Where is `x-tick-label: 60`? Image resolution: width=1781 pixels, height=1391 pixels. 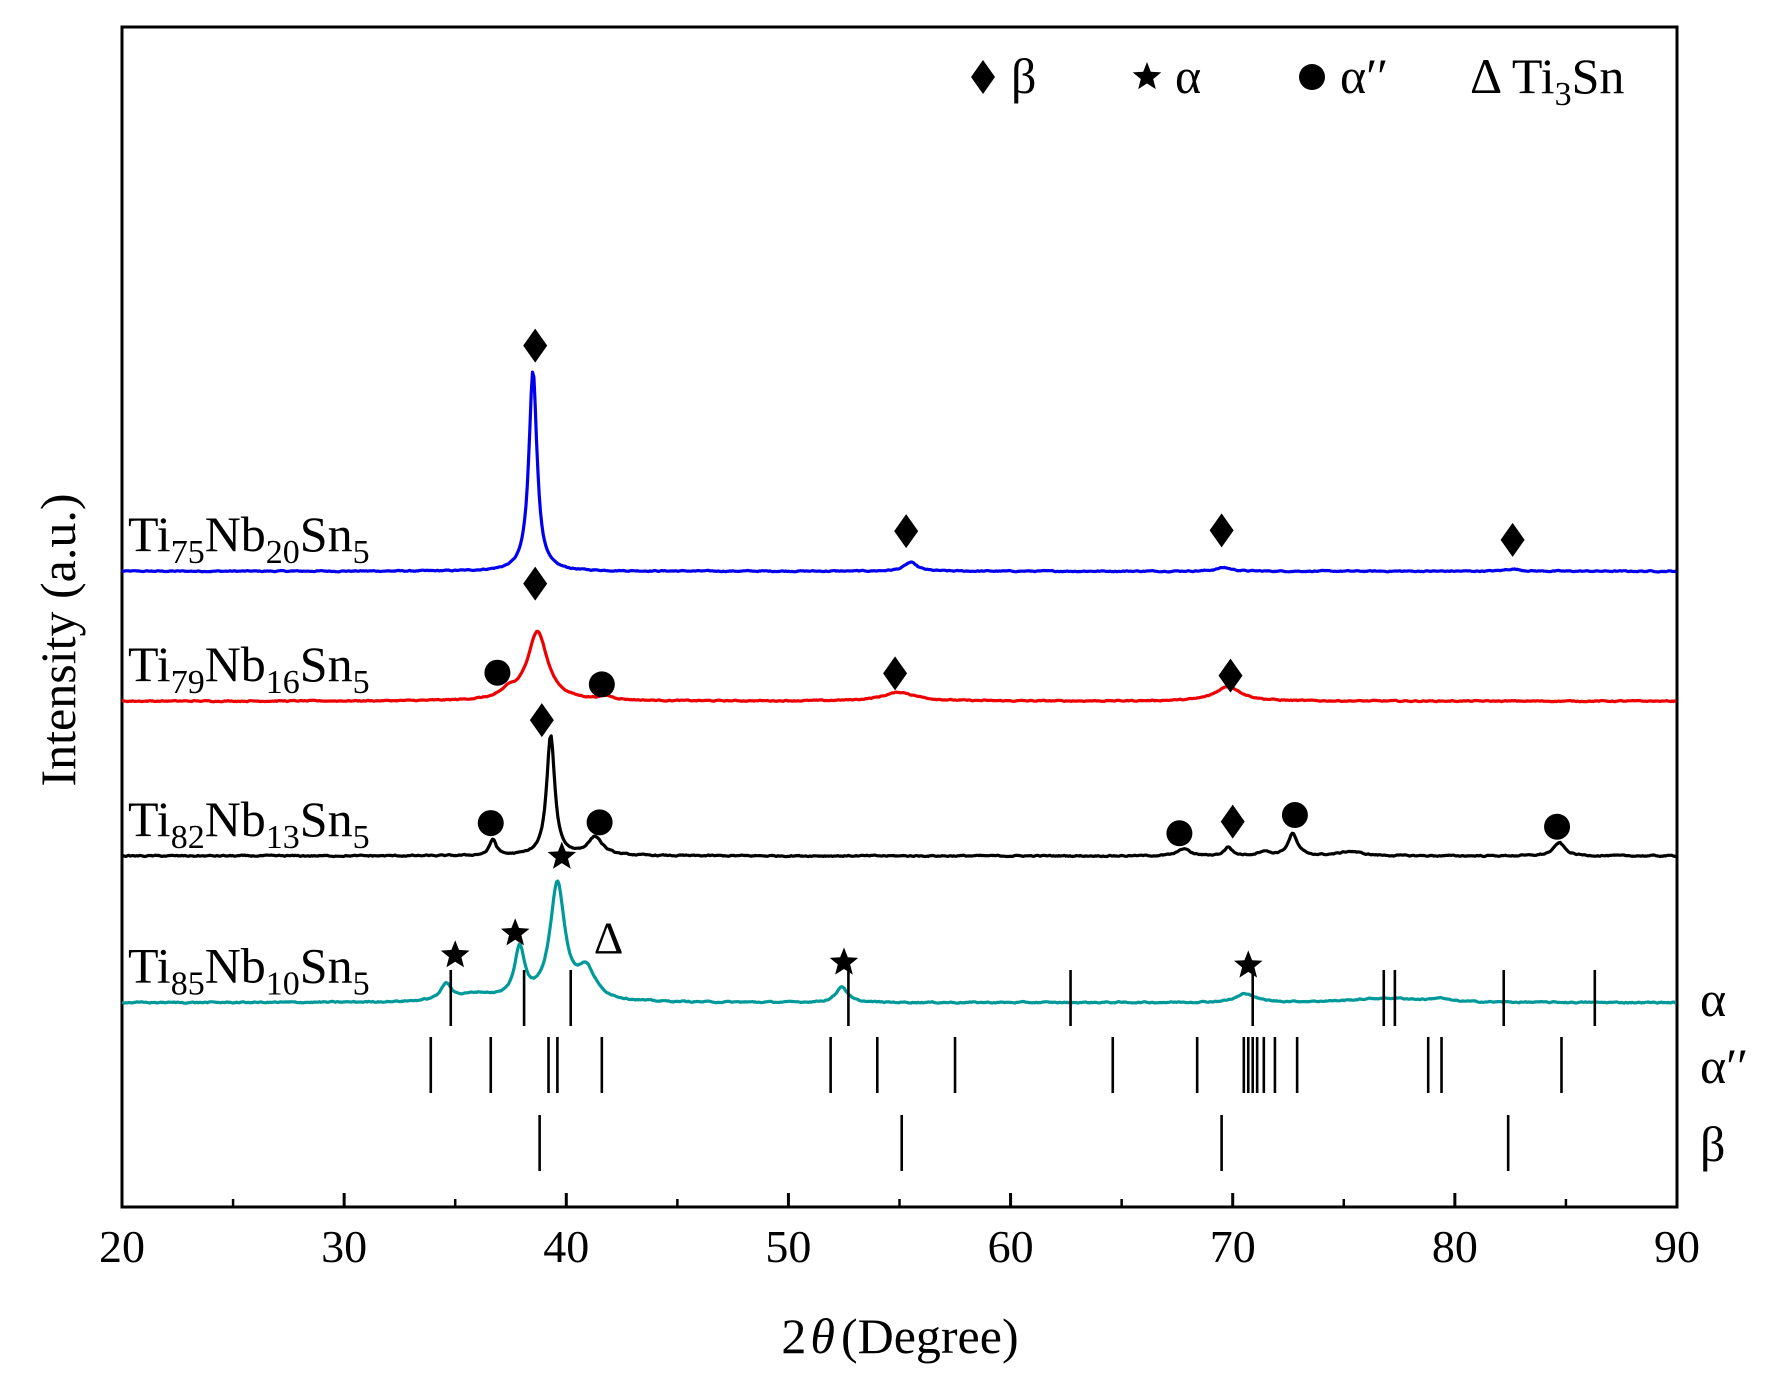 x-tick-label: 60 is located at coordinates (1011, 1246).